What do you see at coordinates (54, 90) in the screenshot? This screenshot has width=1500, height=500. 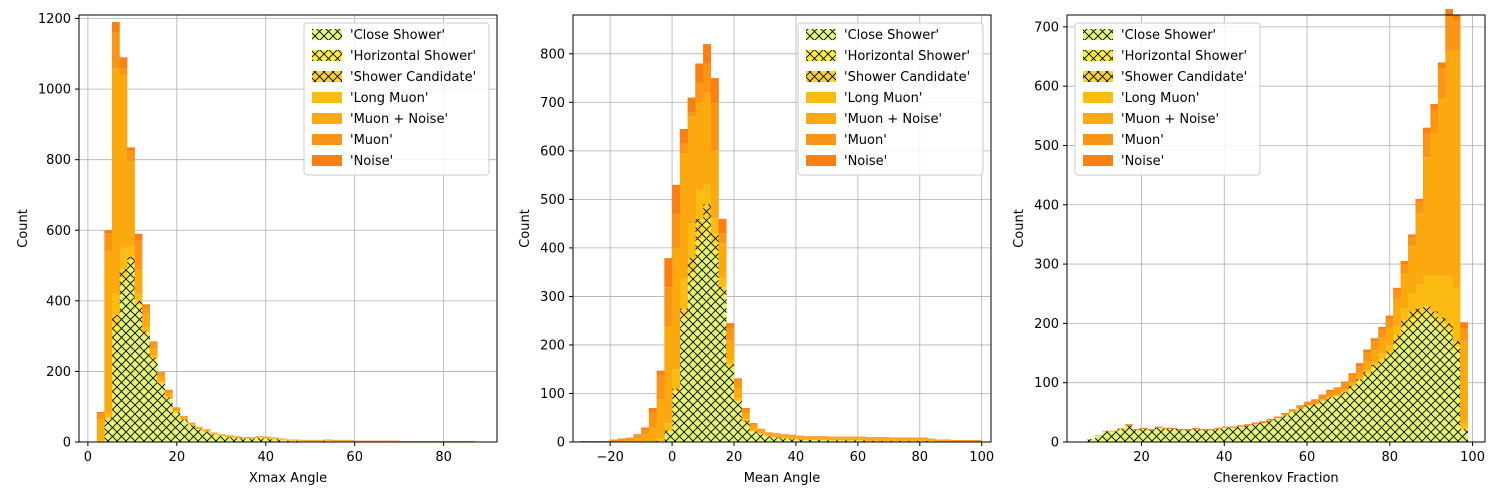 I see `y-tick-label: 1000` at bounding box center [54, 90].